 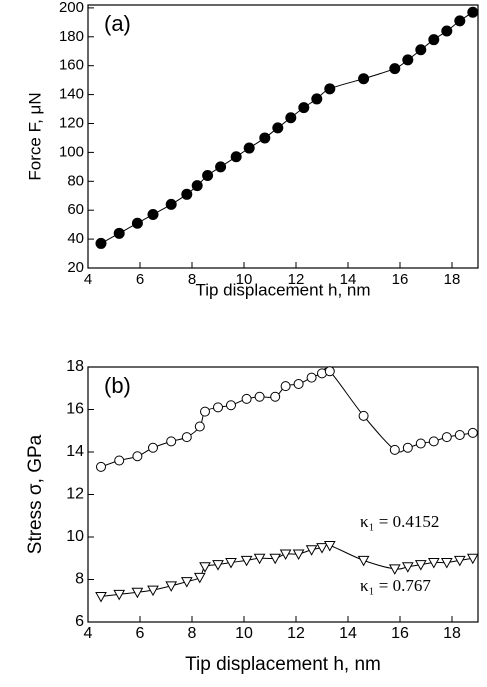 What do you see at coordinates (79, 579) in the screenshot?
I see `y-tick-label: 8` at bounding box center [79, 579].